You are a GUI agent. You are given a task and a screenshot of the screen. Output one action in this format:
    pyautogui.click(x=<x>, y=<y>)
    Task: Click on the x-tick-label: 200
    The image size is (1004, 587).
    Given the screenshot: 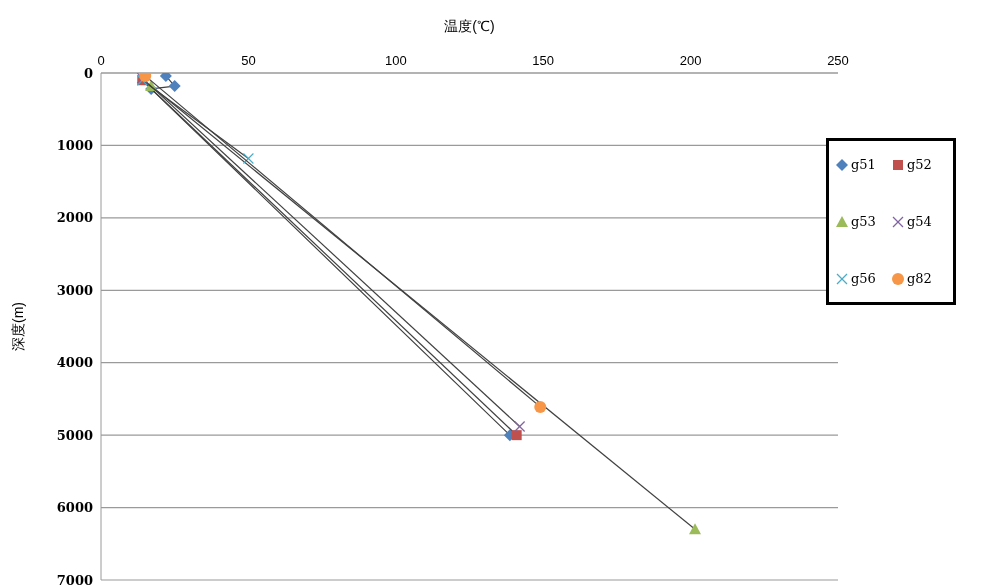 What is the action you would take?
    pyautogui.click(x=690, y=60)
    